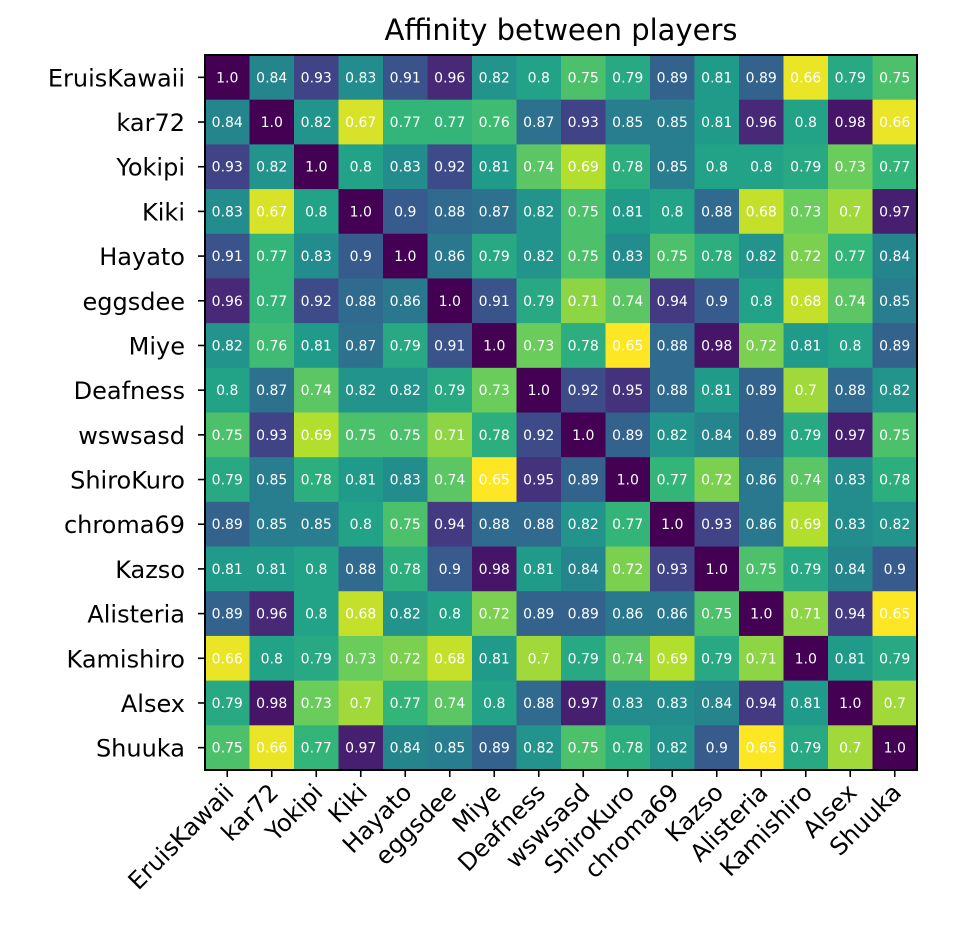 This screenshot has height=938, width=959. What do you see at coordinates (672, 615) in the screenshot?
I see `cell-value-label: 0.86` at bounding box center [672, 615].